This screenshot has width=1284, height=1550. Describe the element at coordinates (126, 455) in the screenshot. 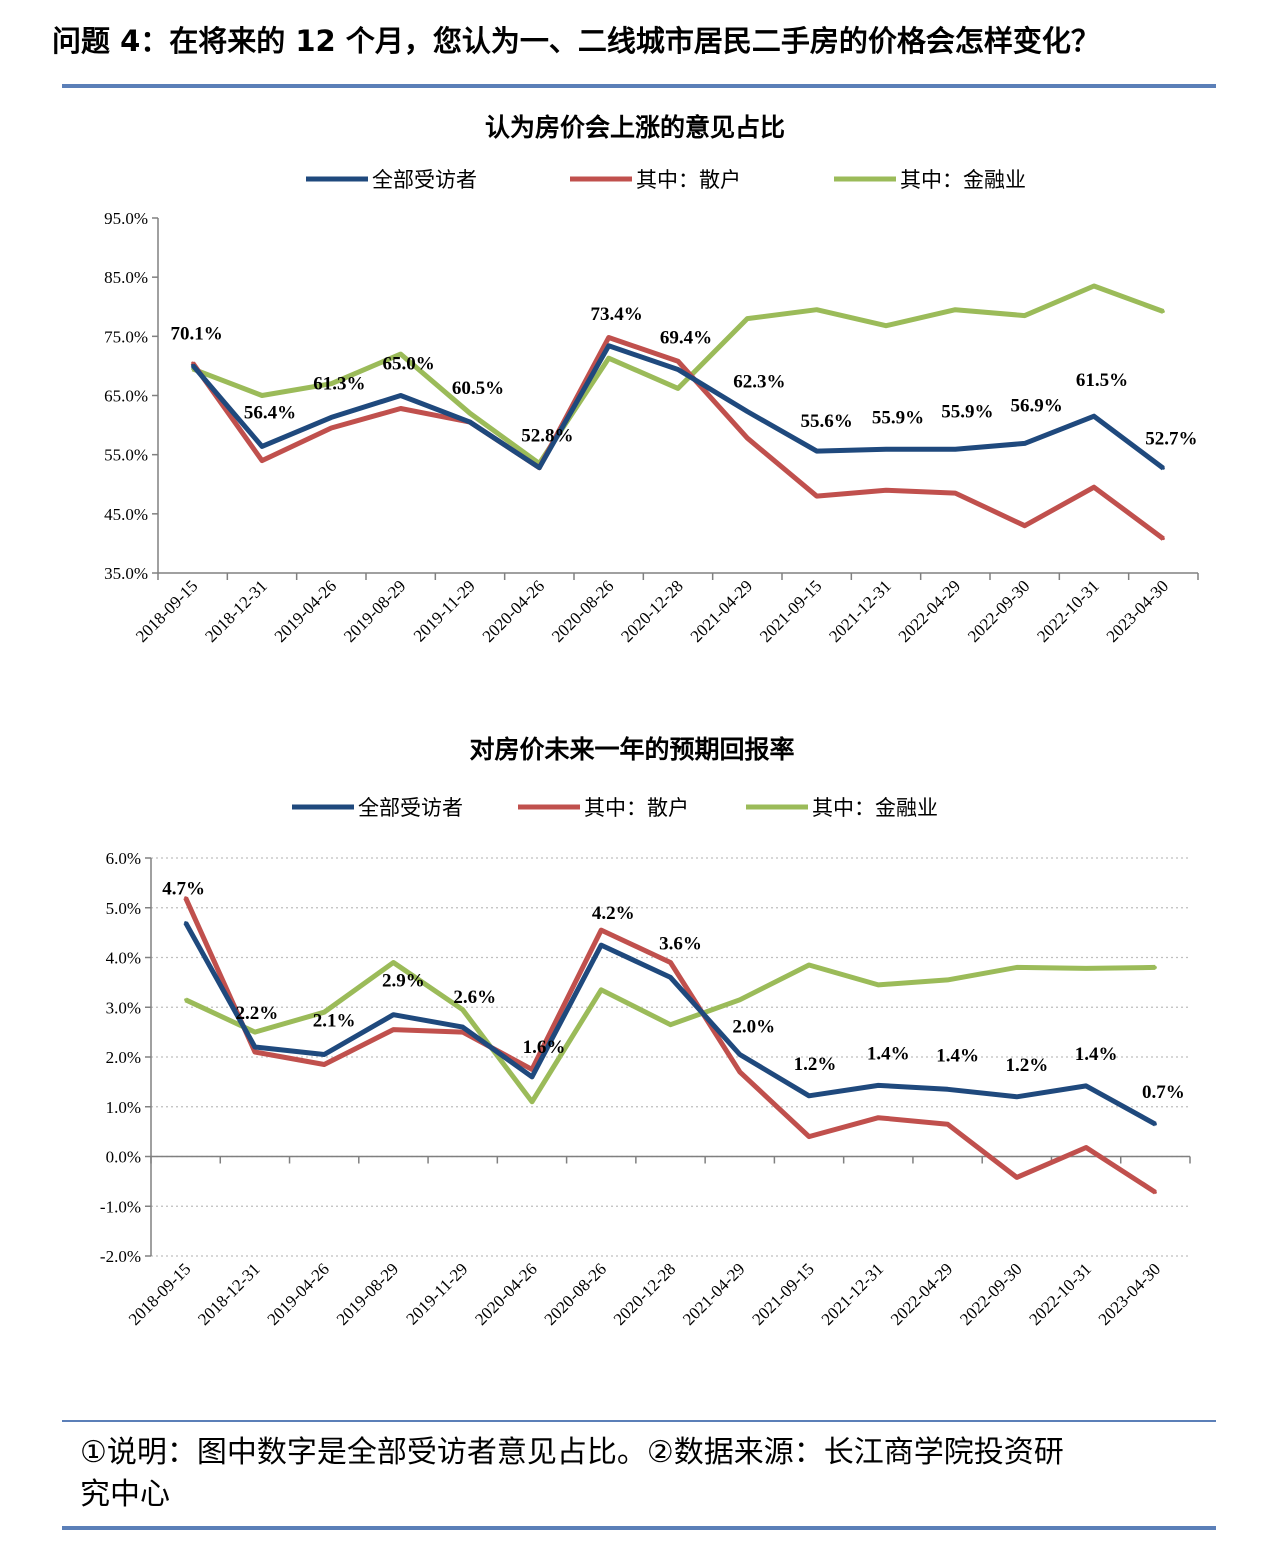

I see `y-tick-label: 55.0%` at that location.